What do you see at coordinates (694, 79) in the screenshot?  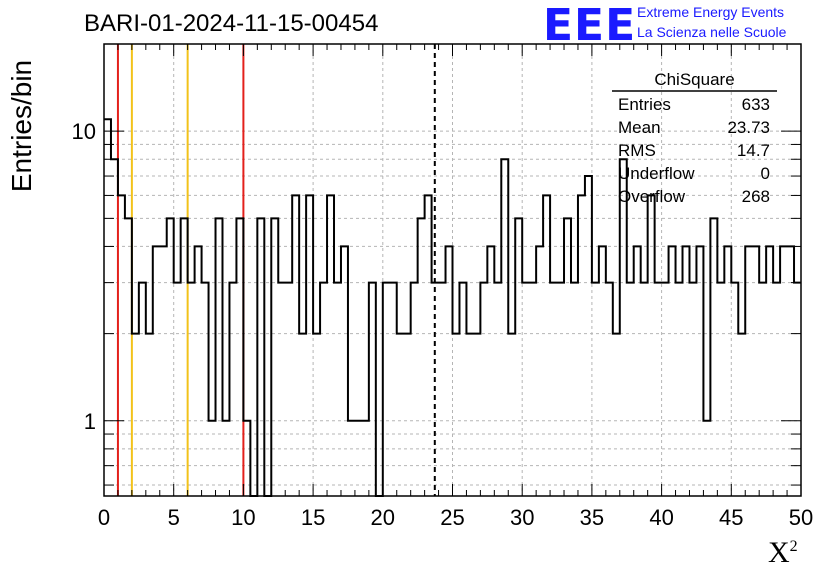 I see `stats-box-title: ChiSquare` at bounding box center [694, 79].